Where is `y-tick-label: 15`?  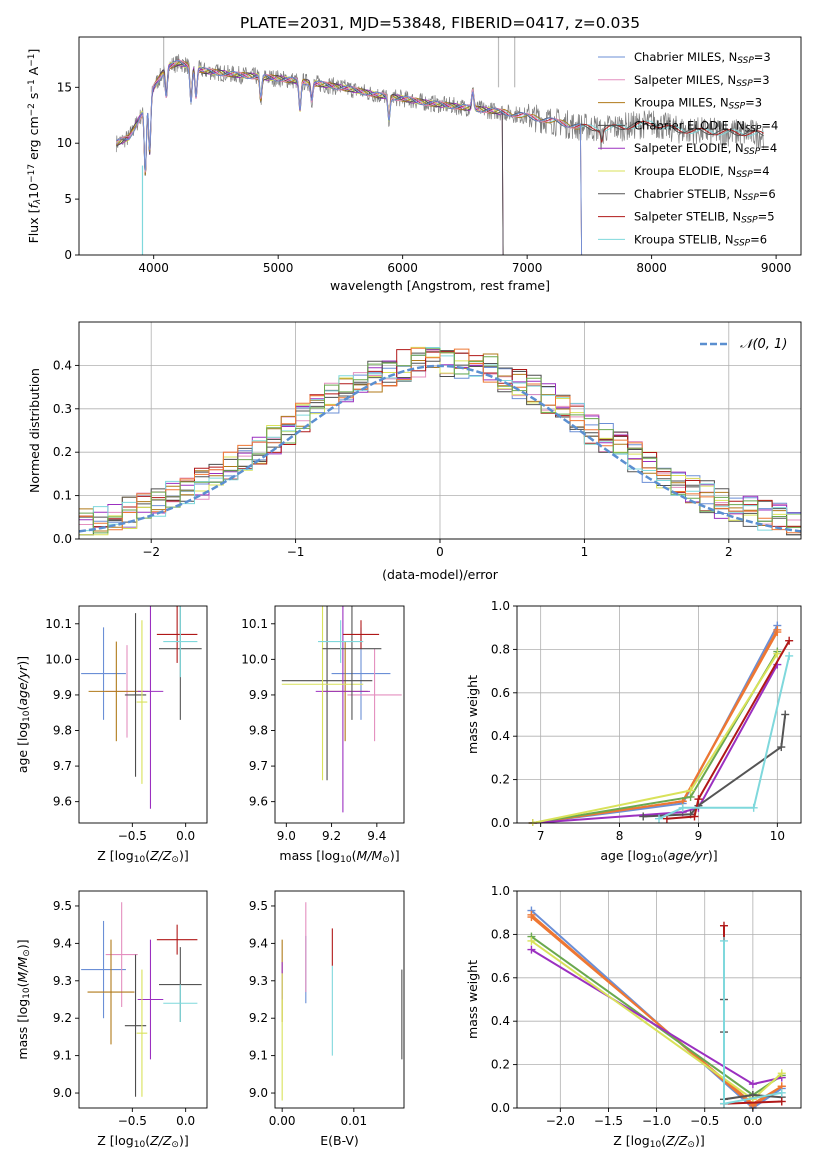 y-tick-label: 15 is located at coordinates (64, 87).